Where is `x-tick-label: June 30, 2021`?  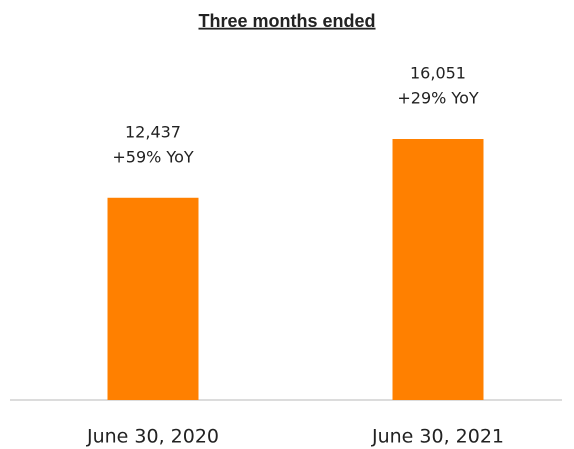 x-tick-label: June 30, 2021 is located at coordinates (437, 437).